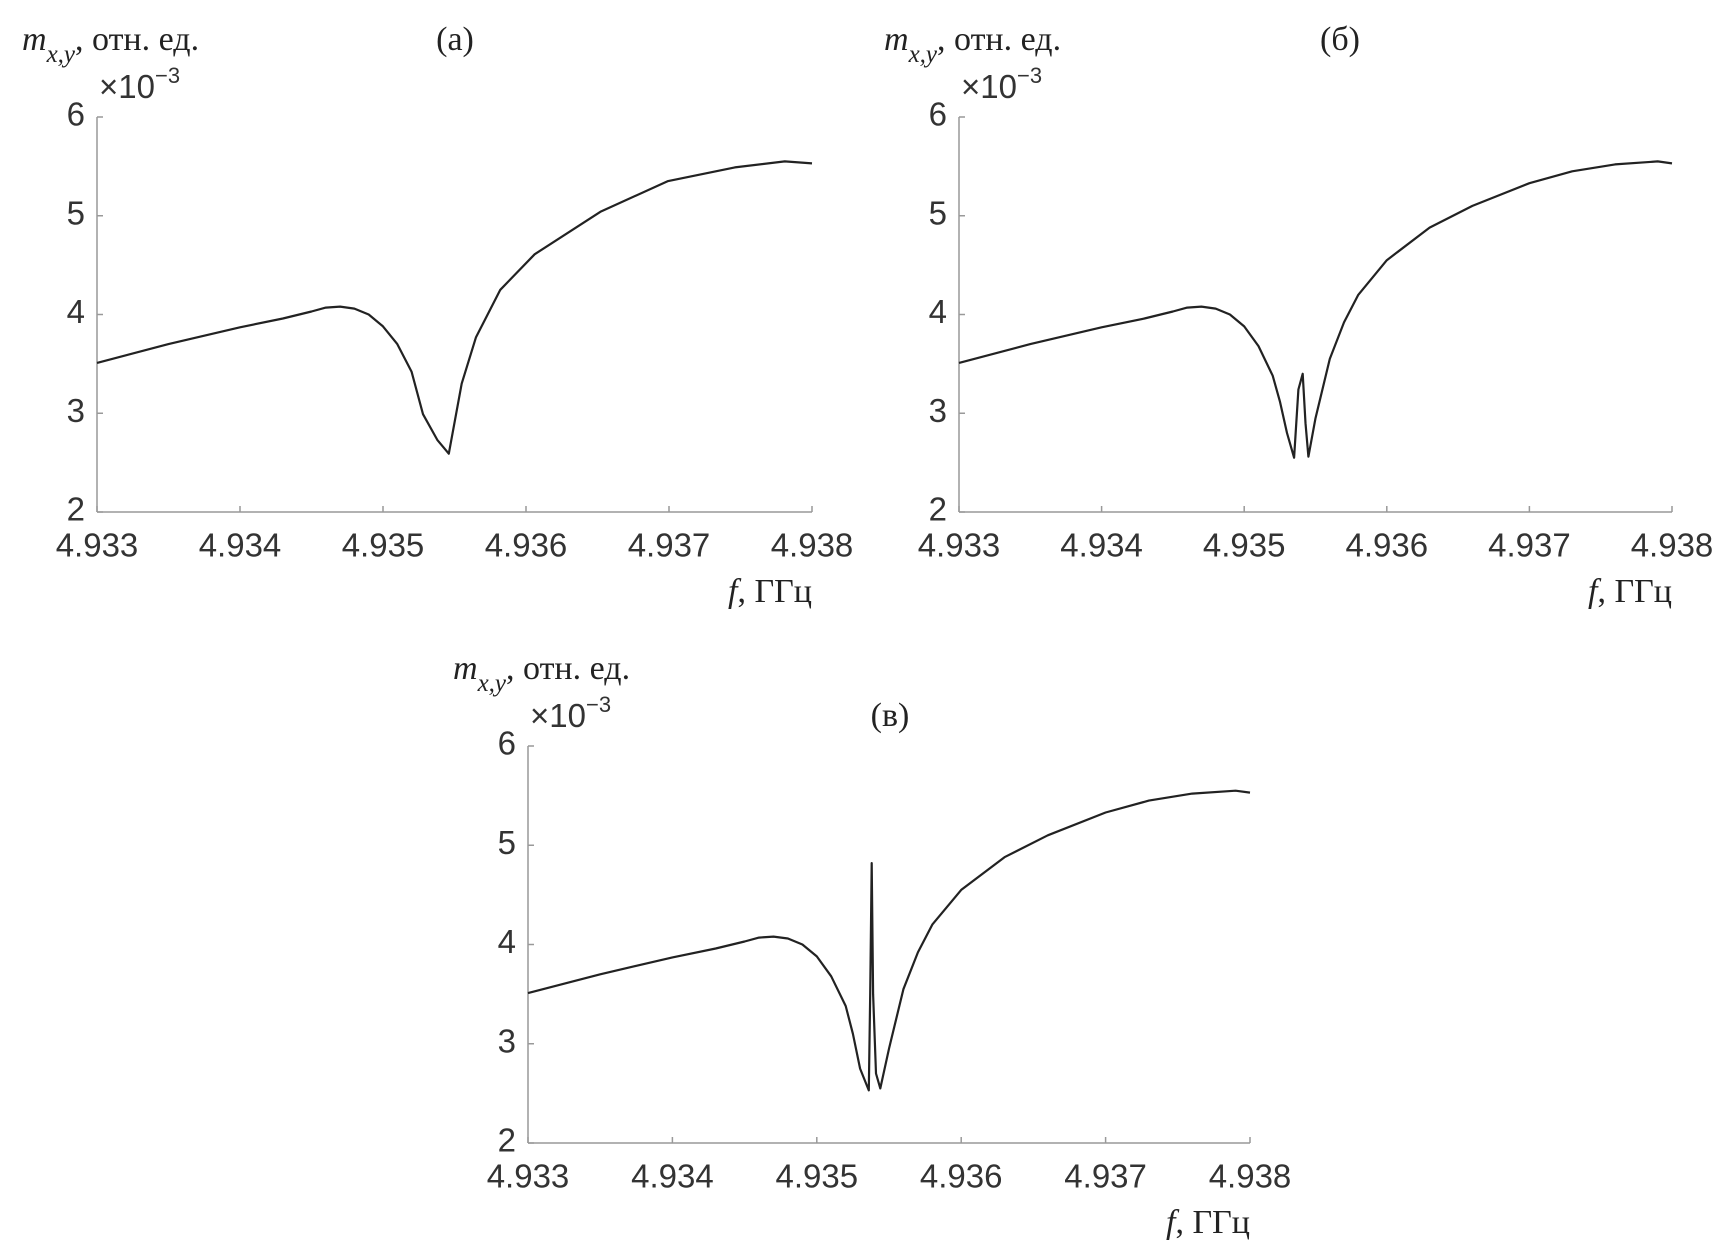 The height and width of the screenshot is (1252, 1736). What do you see at coordinates (1340, 39) in the screenshot?
I see `chart-title: (б)` at bounding box center [1340, 39].